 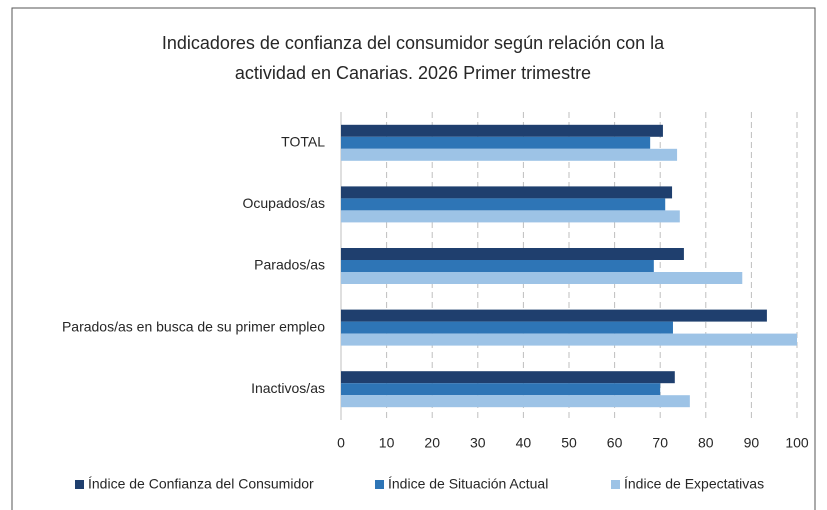 I want to click on x-tick-label: 30, so click(x=478, y=443).